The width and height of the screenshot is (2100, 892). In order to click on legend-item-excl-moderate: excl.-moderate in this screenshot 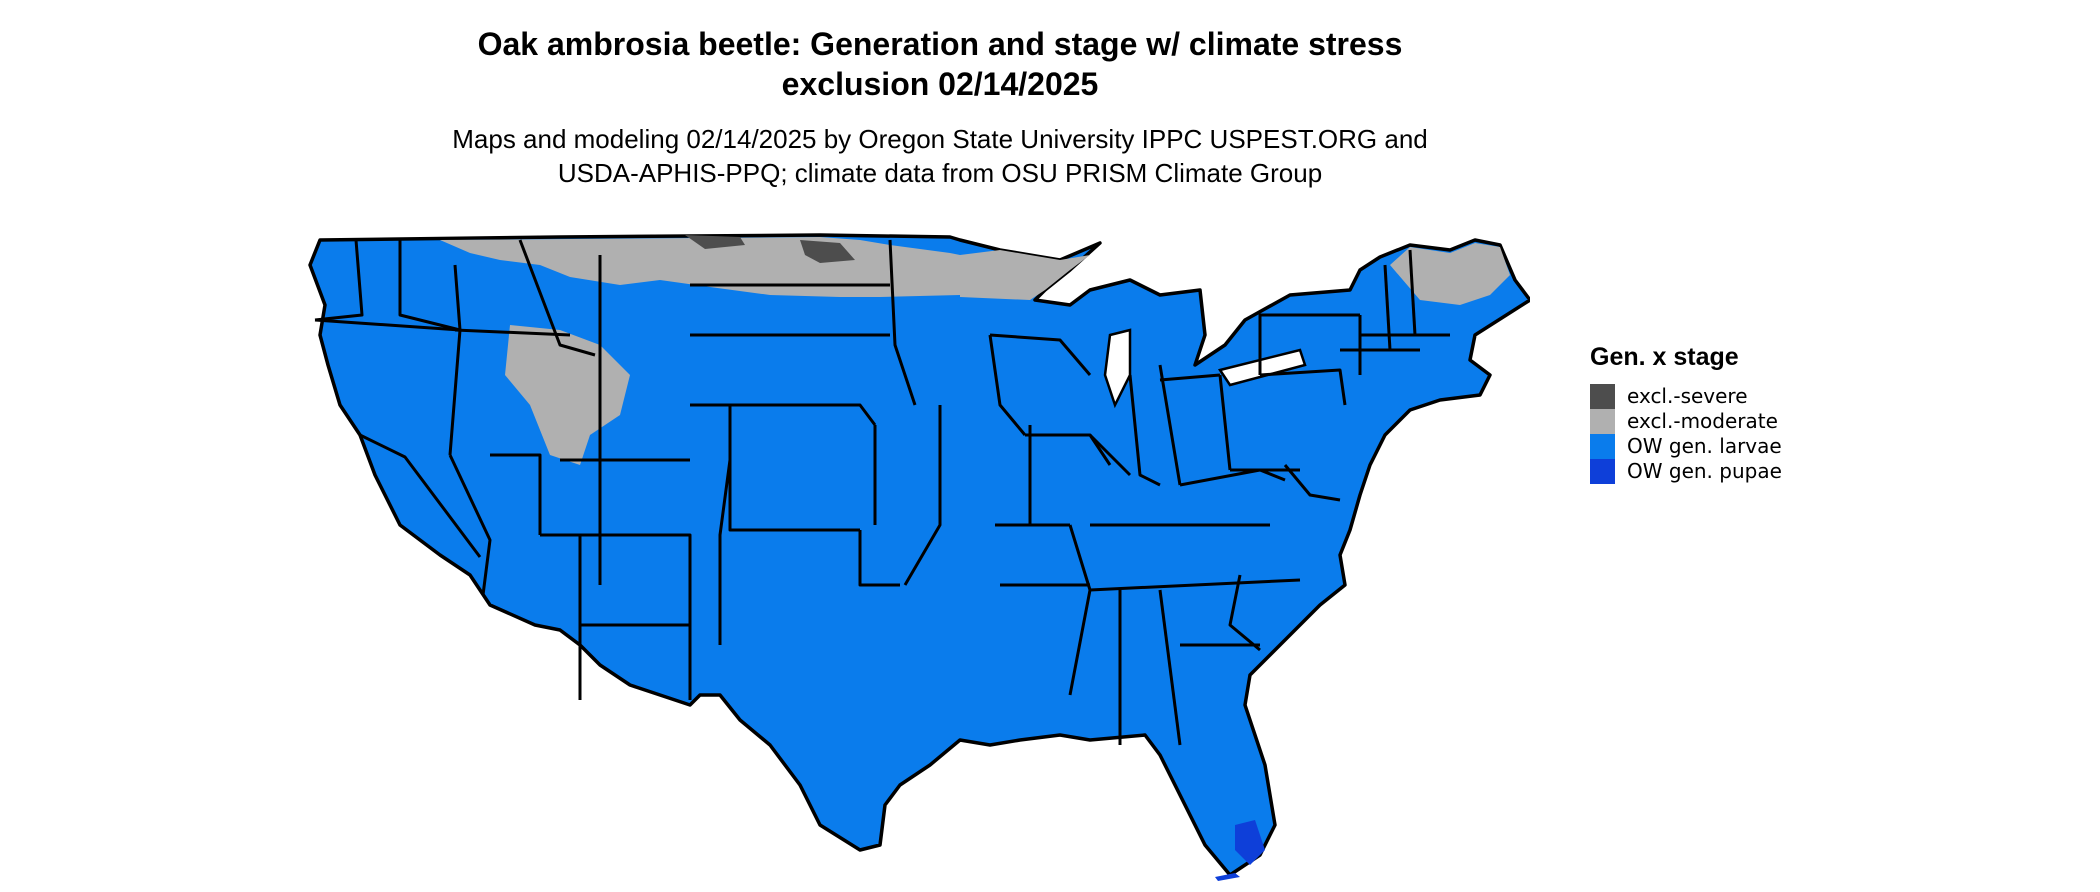, I will do `click(1755, 421)`.